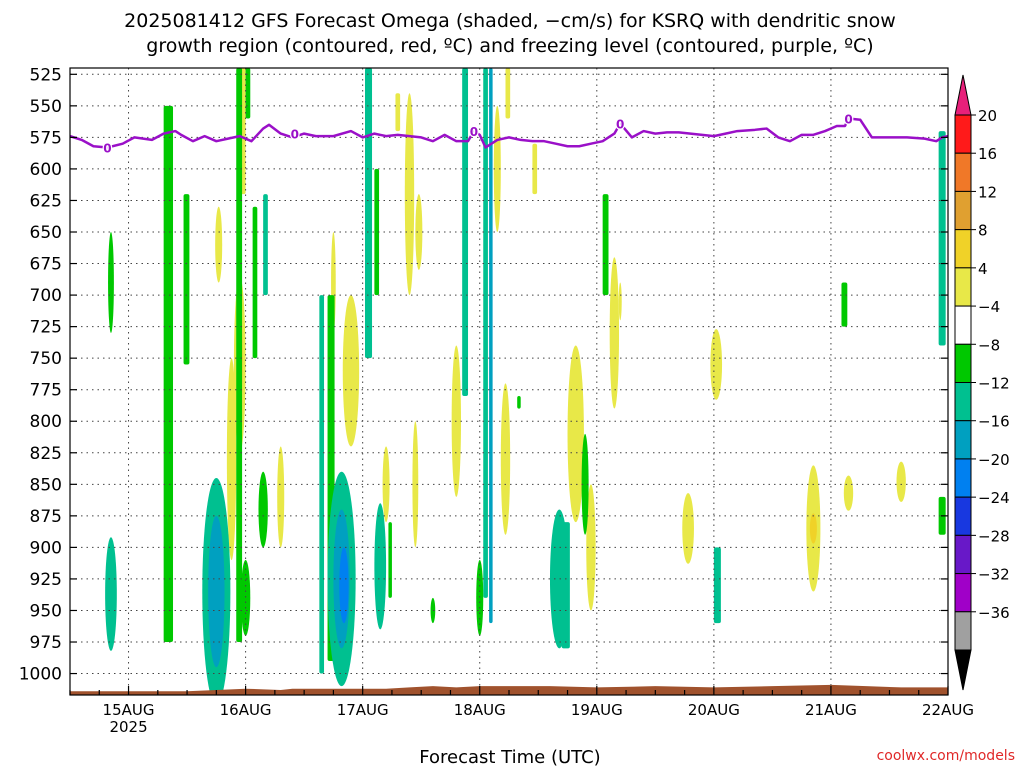 The image size is (1024, 772). Describe the element at coordinates (994, 384) in the screenshot. I see `colorbar-label: −12` at that location.